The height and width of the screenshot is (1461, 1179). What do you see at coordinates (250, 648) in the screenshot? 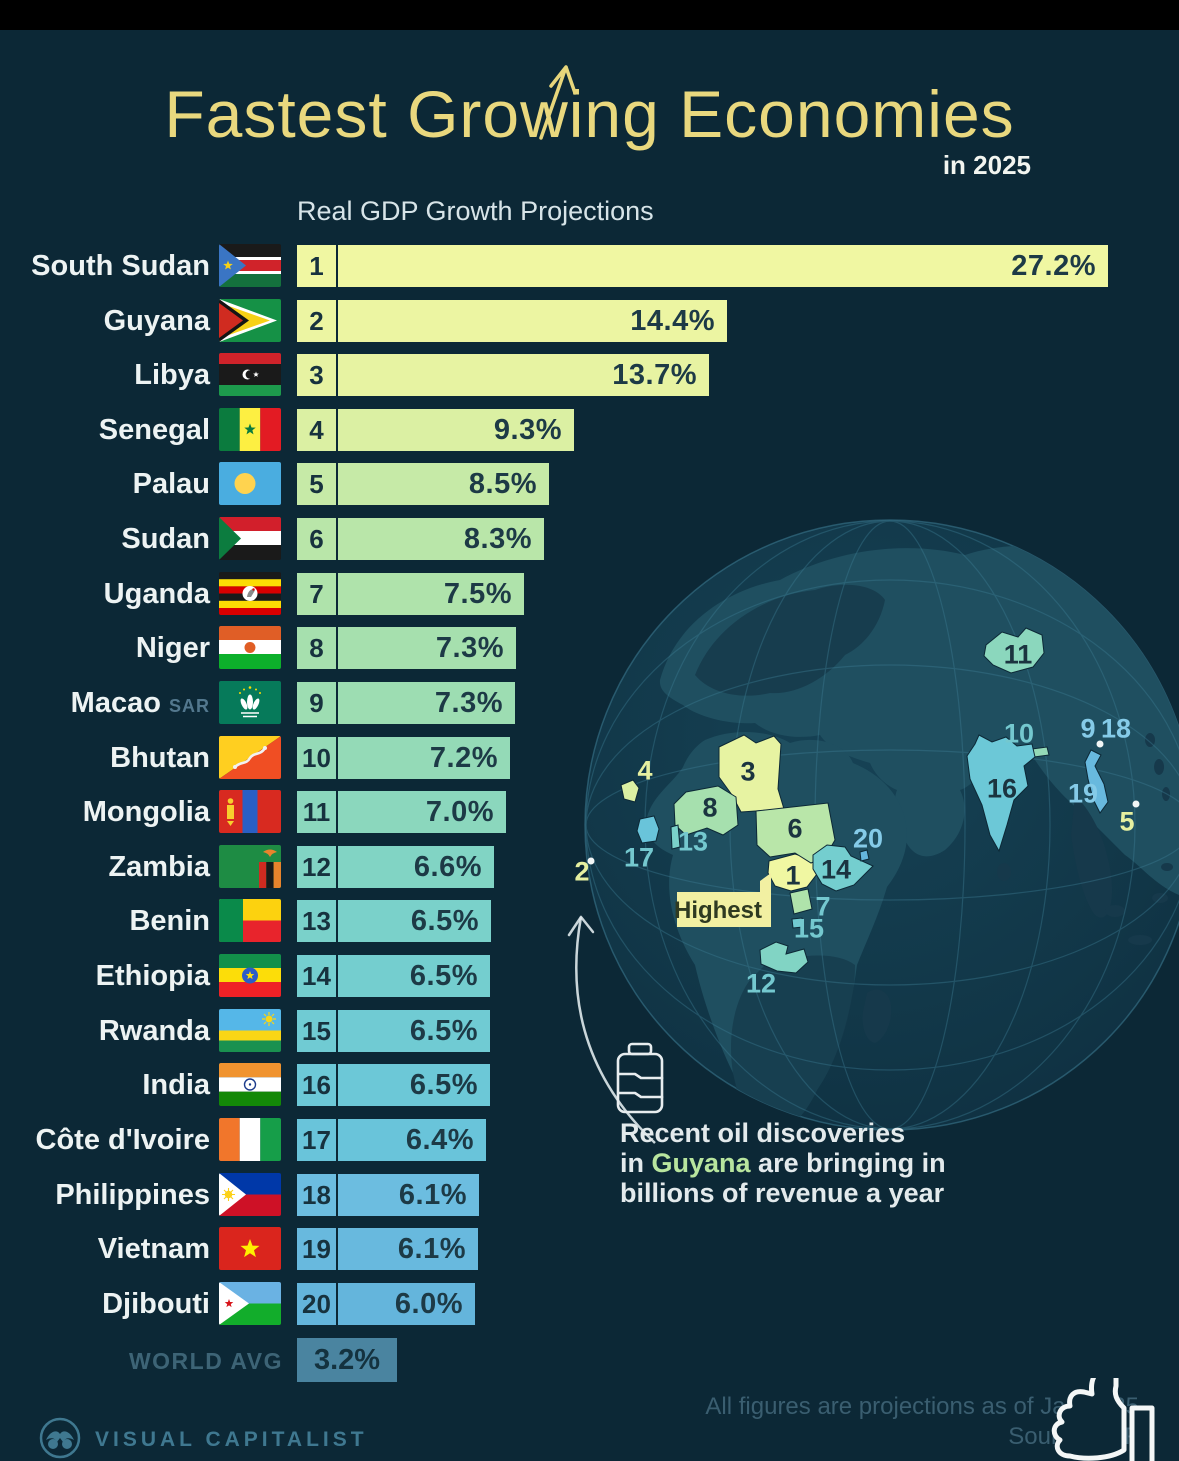
I see `niger-flag-icon` at bounding box center [250, 648].